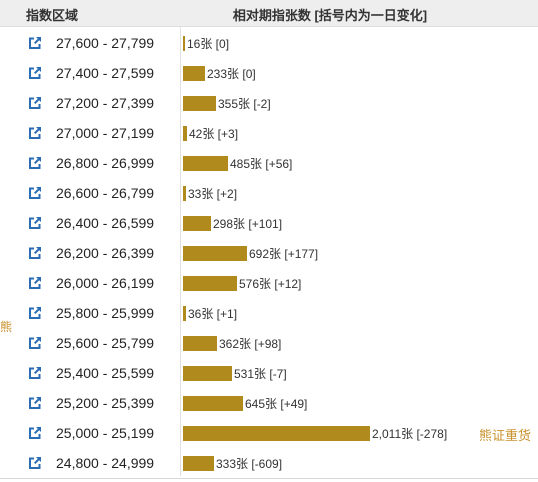  What do you see at coordinates (250, 344) in the screenshot?
I see `count-label: 362张 [+98]` at bounding box center [250, 344].